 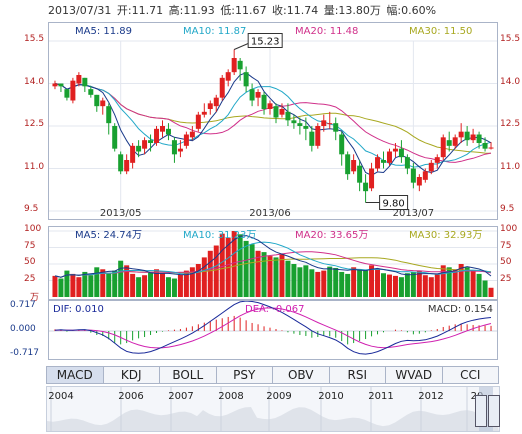 What do you see at coordinates (510, 124) in the screenshot?
I see `y-tick-label: 12.5` at bounding box center [510, 124].